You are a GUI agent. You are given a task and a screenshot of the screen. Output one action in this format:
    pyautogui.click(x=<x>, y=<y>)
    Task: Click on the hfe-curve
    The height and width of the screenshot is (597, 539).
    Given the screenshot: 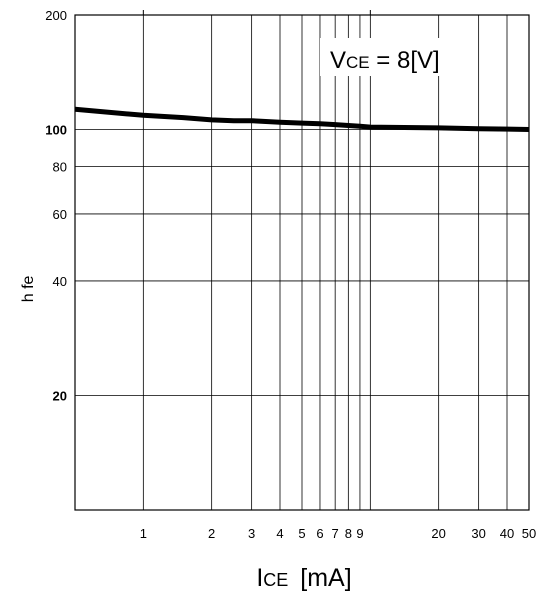 What is the action you would take?
    pyautogui.click(x=302, y=119)
    